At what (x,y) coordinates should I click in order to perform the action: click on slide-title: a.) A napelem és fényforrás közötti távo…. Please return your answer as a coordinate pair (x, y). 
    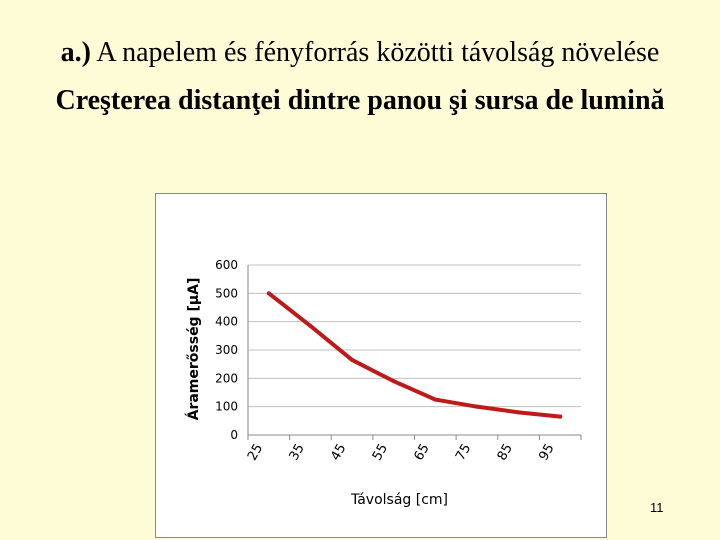
    Looking at the image, I should click on (360, 77).